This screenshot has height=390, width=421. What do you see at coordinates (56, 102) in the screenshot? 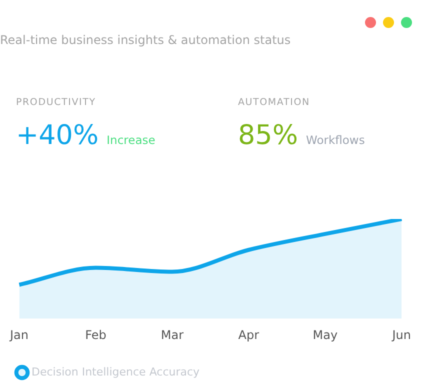
I see `text: PRODUCTIVITY` at bounding box center [56, 102].